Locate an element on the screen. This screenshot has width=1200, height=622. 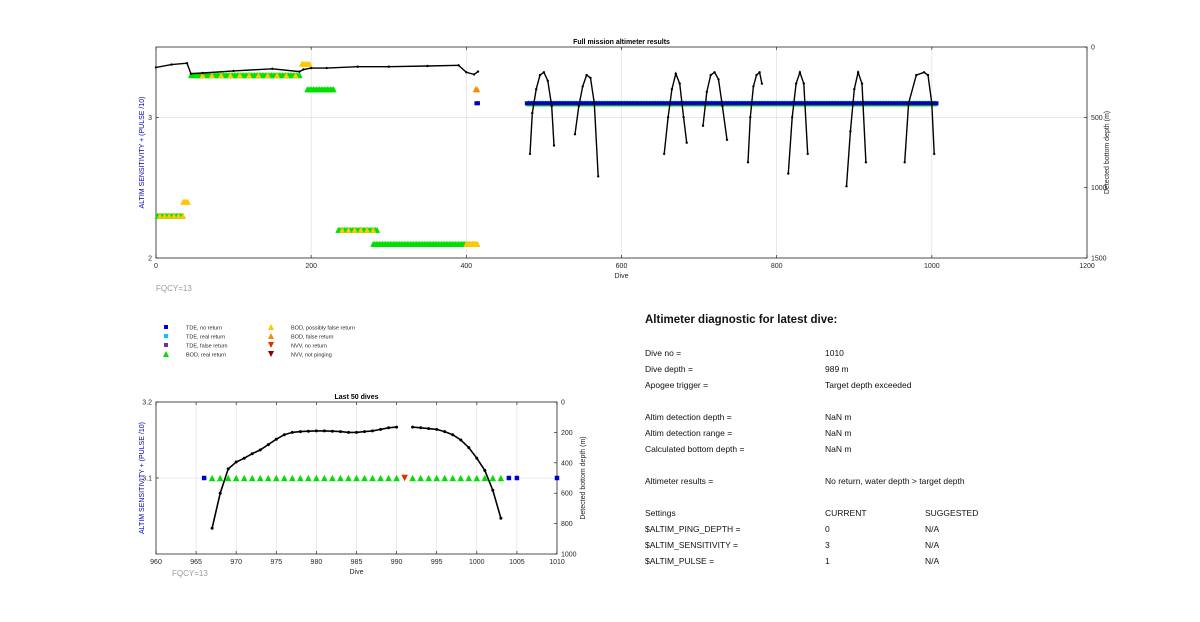
y-left-tick-label: 3 is located at coordinates (150, 118).